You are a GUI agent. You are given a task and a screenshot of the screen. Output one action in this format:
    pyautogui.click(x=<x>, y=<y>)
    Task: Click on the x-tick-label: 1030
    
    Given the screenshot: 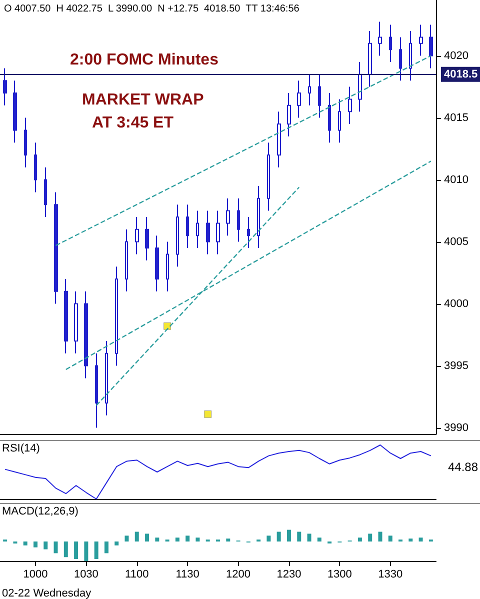 What is the action you would take?
    pyautogui.click(x=86, y=574)
    